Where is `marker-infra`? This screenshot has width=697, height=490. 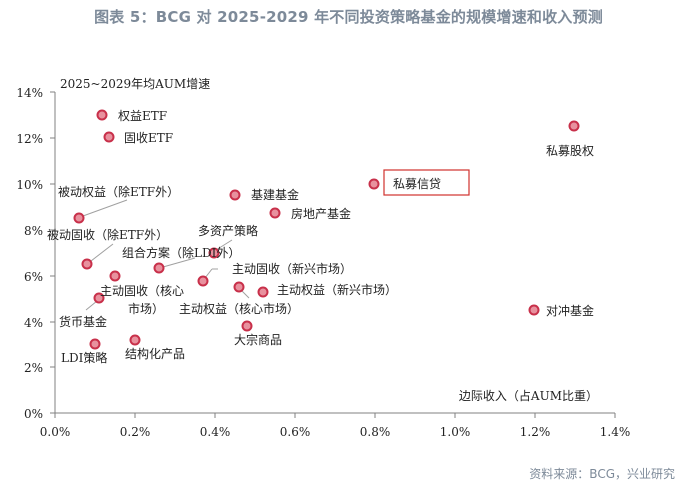
marker-infra is located at coordinates (235, 195).